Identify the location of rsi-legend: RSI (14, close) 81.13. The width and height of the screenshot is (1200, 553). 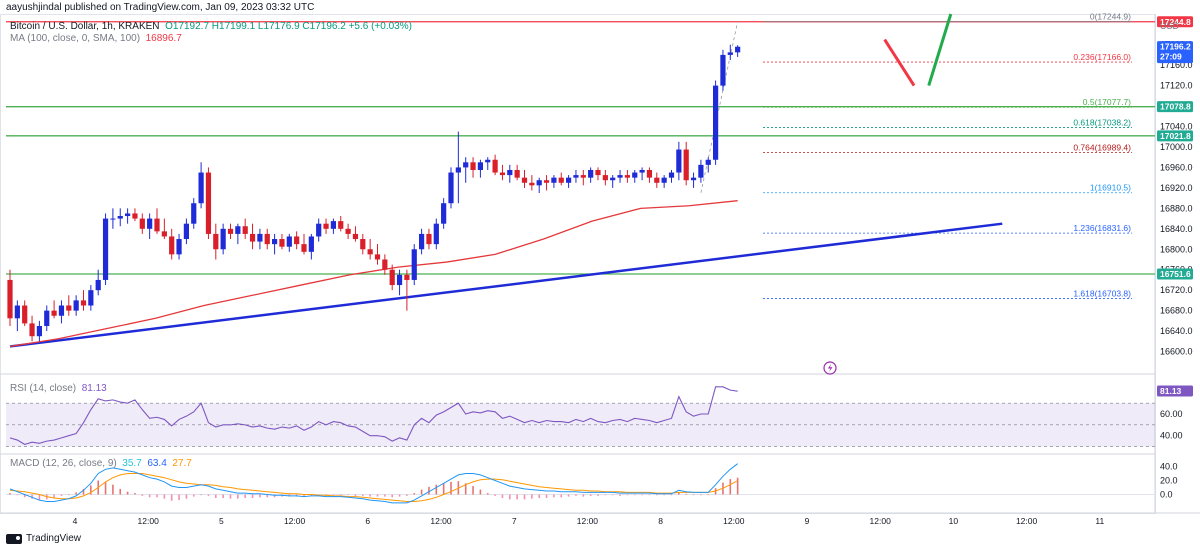
(58, 388).